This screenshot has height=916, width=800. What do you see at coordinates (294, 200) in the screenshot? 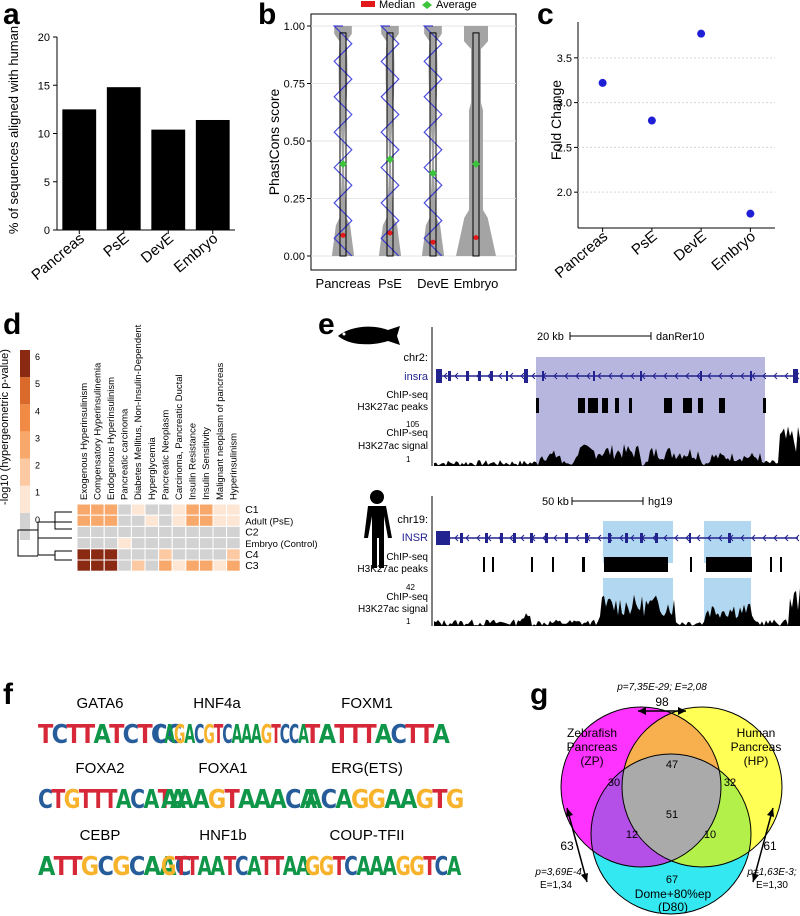
I see `panel-b-ytick-label: 0.25` at bounding box center [294, 200].